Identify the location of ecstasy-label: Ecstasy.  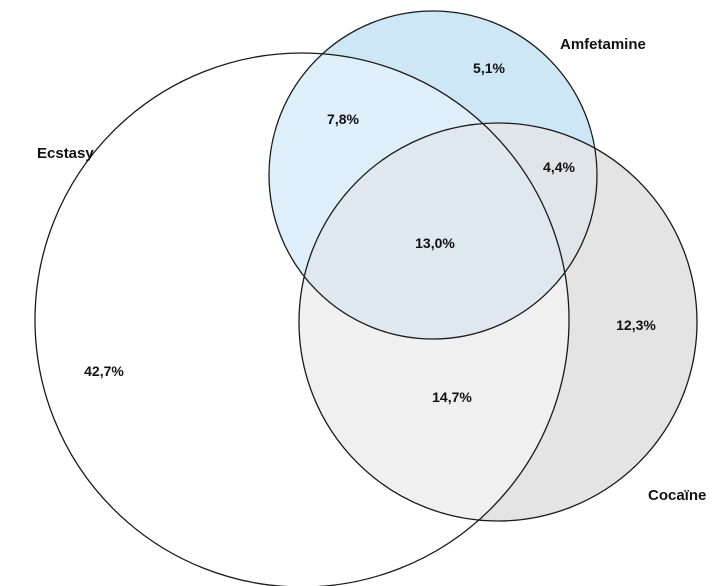
(65, 153).